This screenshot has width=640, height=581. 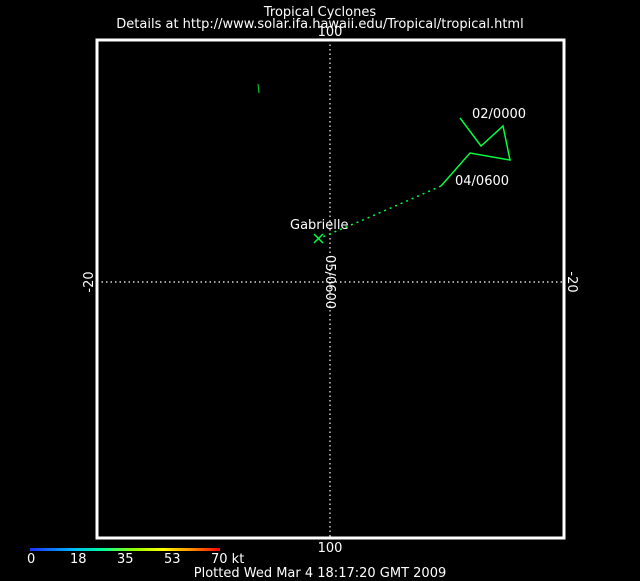 I want to click on scale-tick-4: 70 kt, so click(x=228, y=559).